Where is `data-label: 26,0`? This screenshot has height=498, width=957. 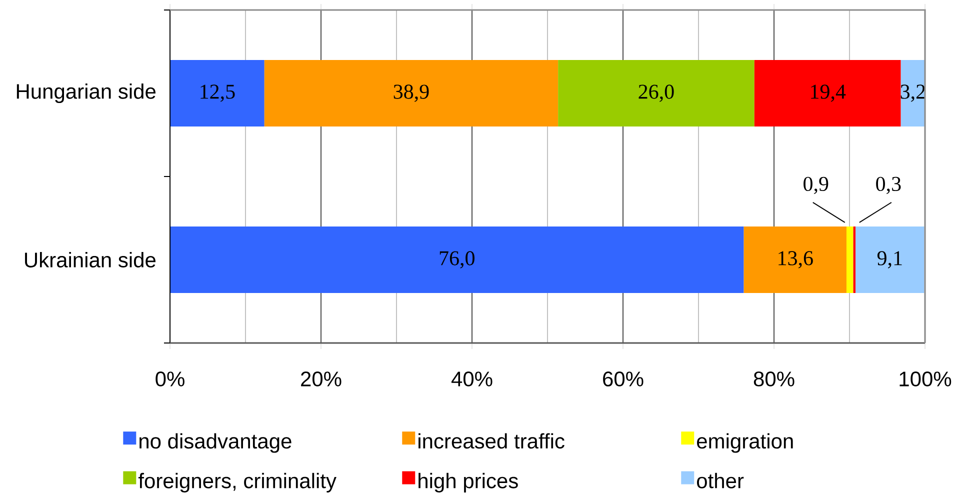 data-label: 26,0 is located at coordinates (656, 93).